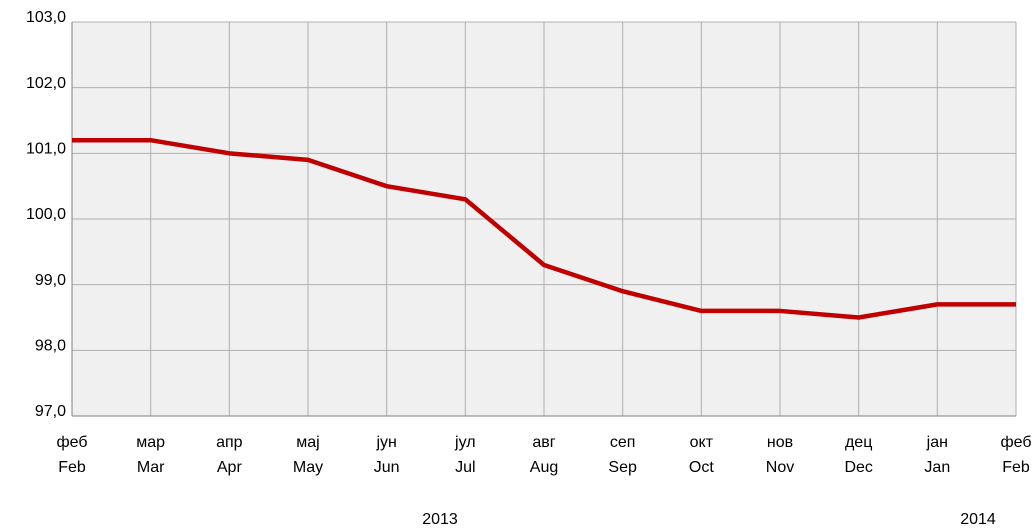 This screenshot has height=530, width=1035. What do you see at coordinates (465, 442) in the screenshot?
I see `x-tick-label-sr: јул` at bounding box center [465, 442].